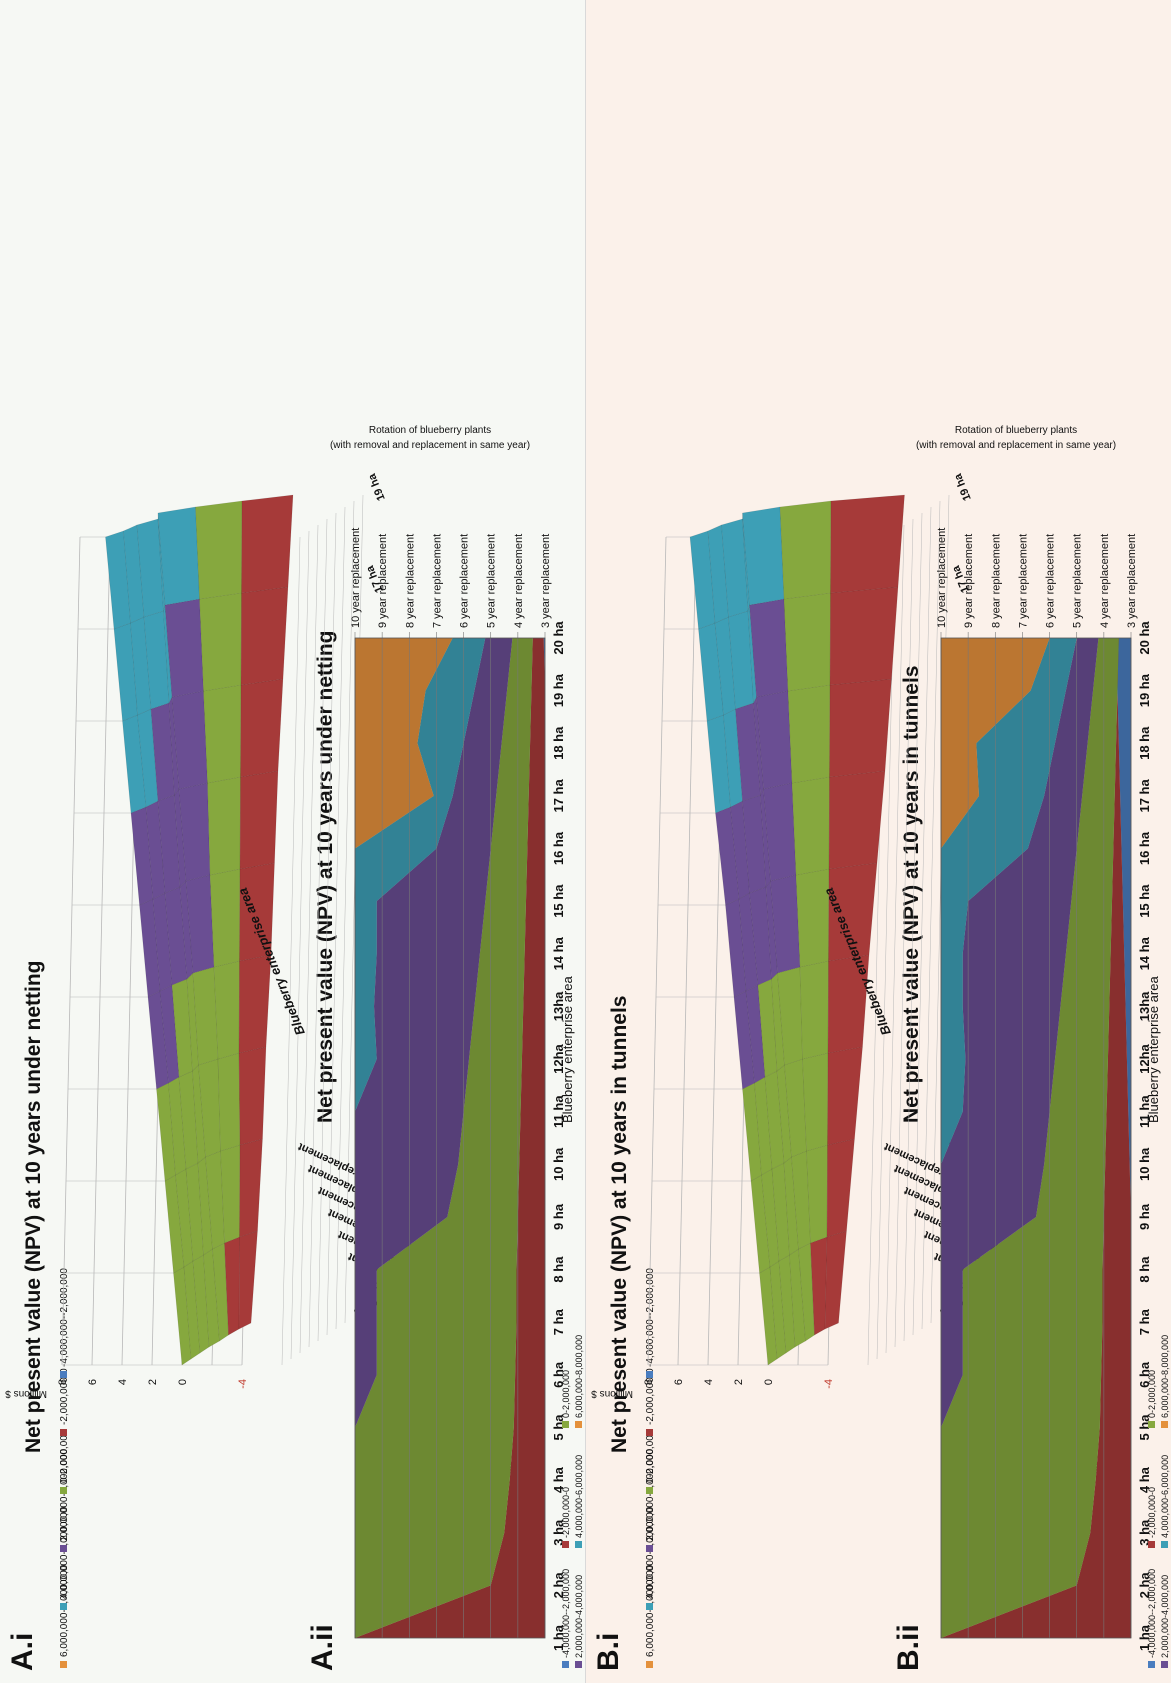  What do you see at coordinates (465, 581) in the screenshot?
I see `y-axis-tick-label: 6 year replacement` at bounding box center [465, 581].